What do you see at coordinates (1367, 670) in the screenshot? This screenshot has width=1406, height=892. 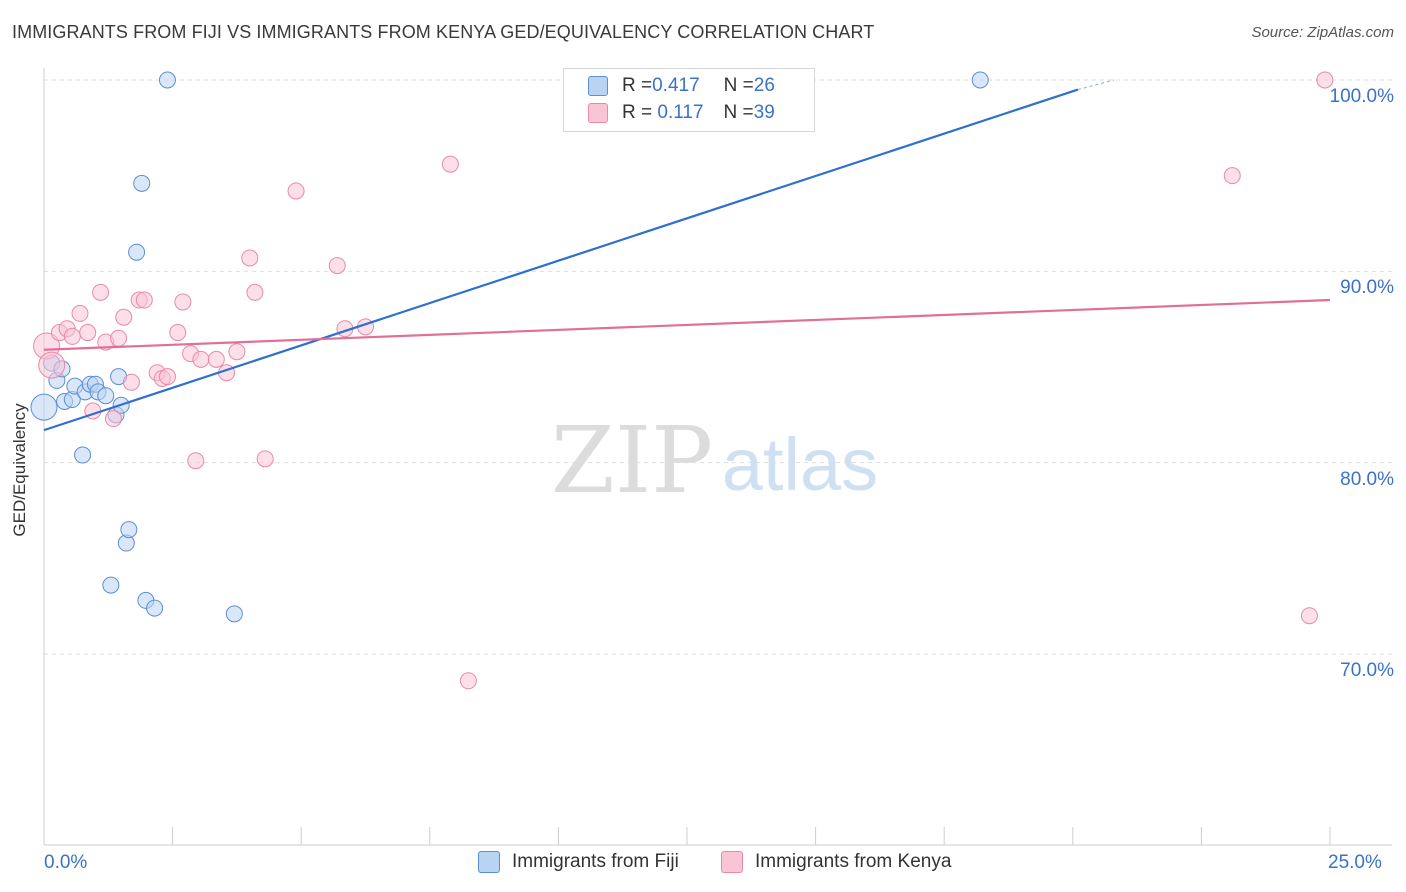 I see `y-tick-label-70: 70.0%` at bounding box center [1367, 670].